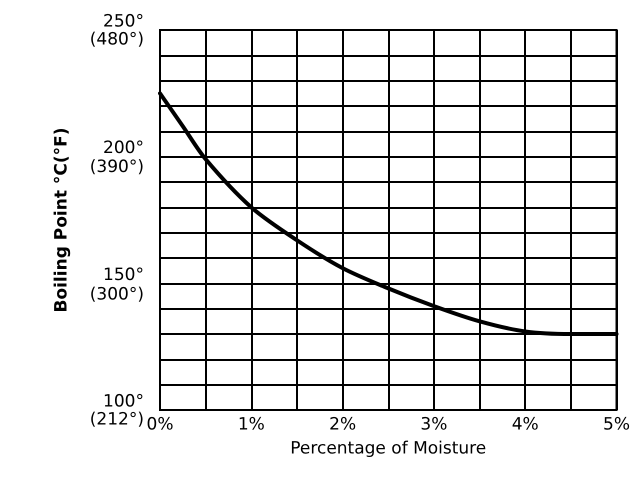  I want to click on x-tick-label: 1%, so click(251, 424).